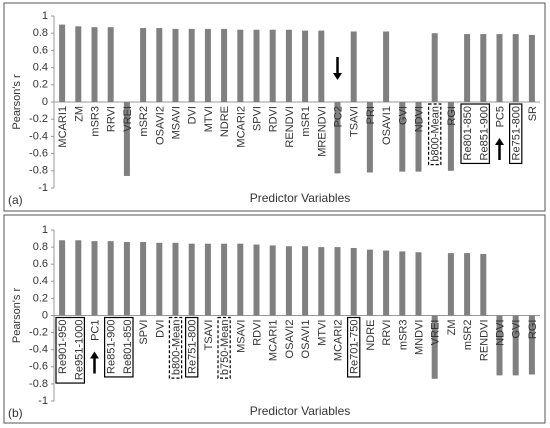 This screenshot has width=550, height=428. I want to click on x-tick-label: Re901-950, so click(63, 347).